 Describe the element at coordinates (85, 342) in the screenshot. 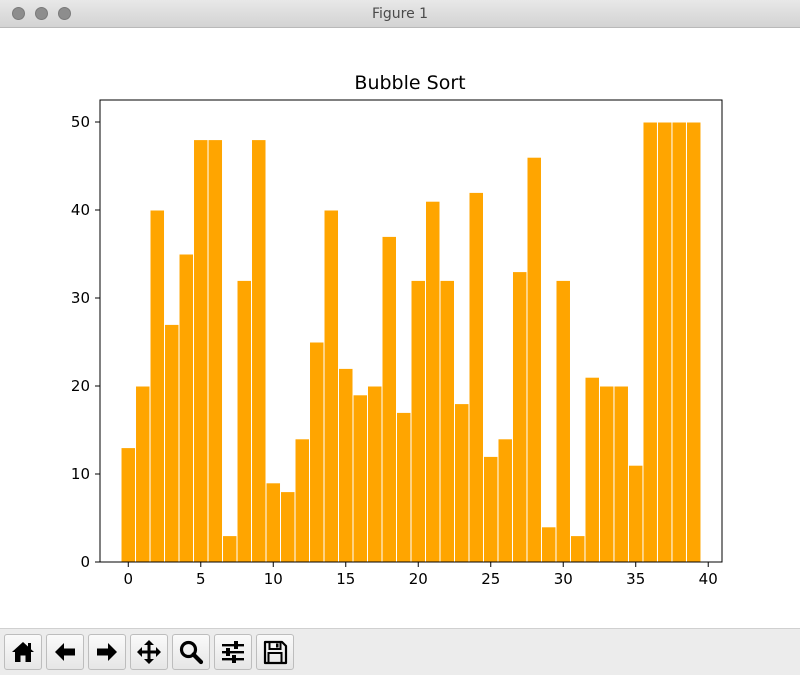

I see `y-axis: 0 10 20 30 40 50` at that location.